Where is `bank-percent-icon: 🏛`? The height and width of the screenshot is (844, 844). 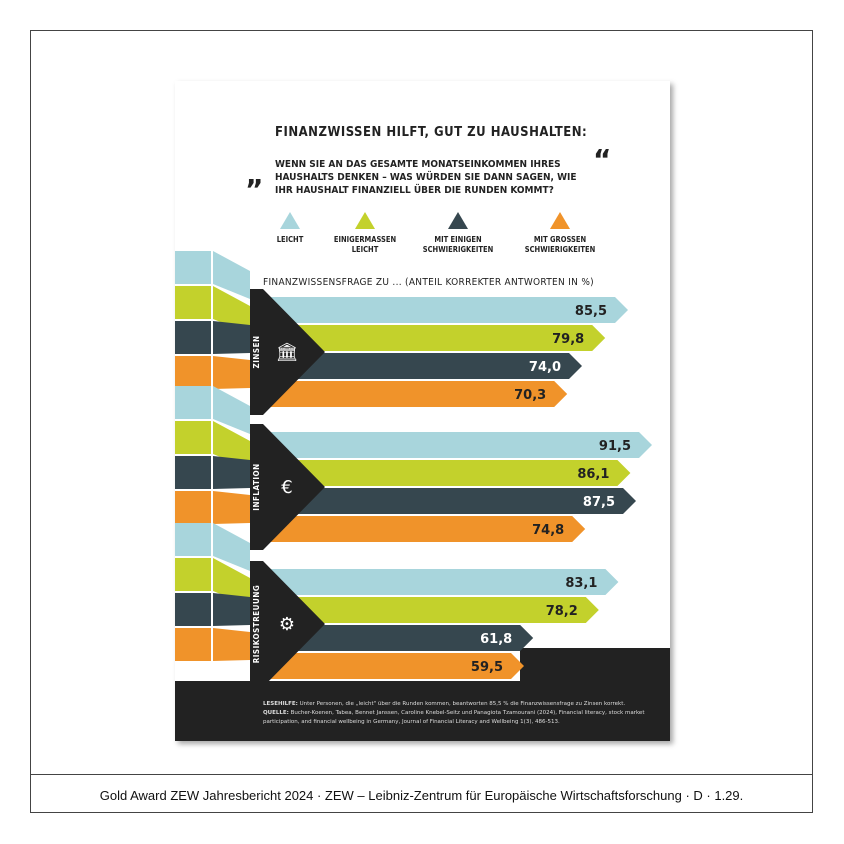
bank-percent-icon: 🏛 is located at coordinates (287, 352).